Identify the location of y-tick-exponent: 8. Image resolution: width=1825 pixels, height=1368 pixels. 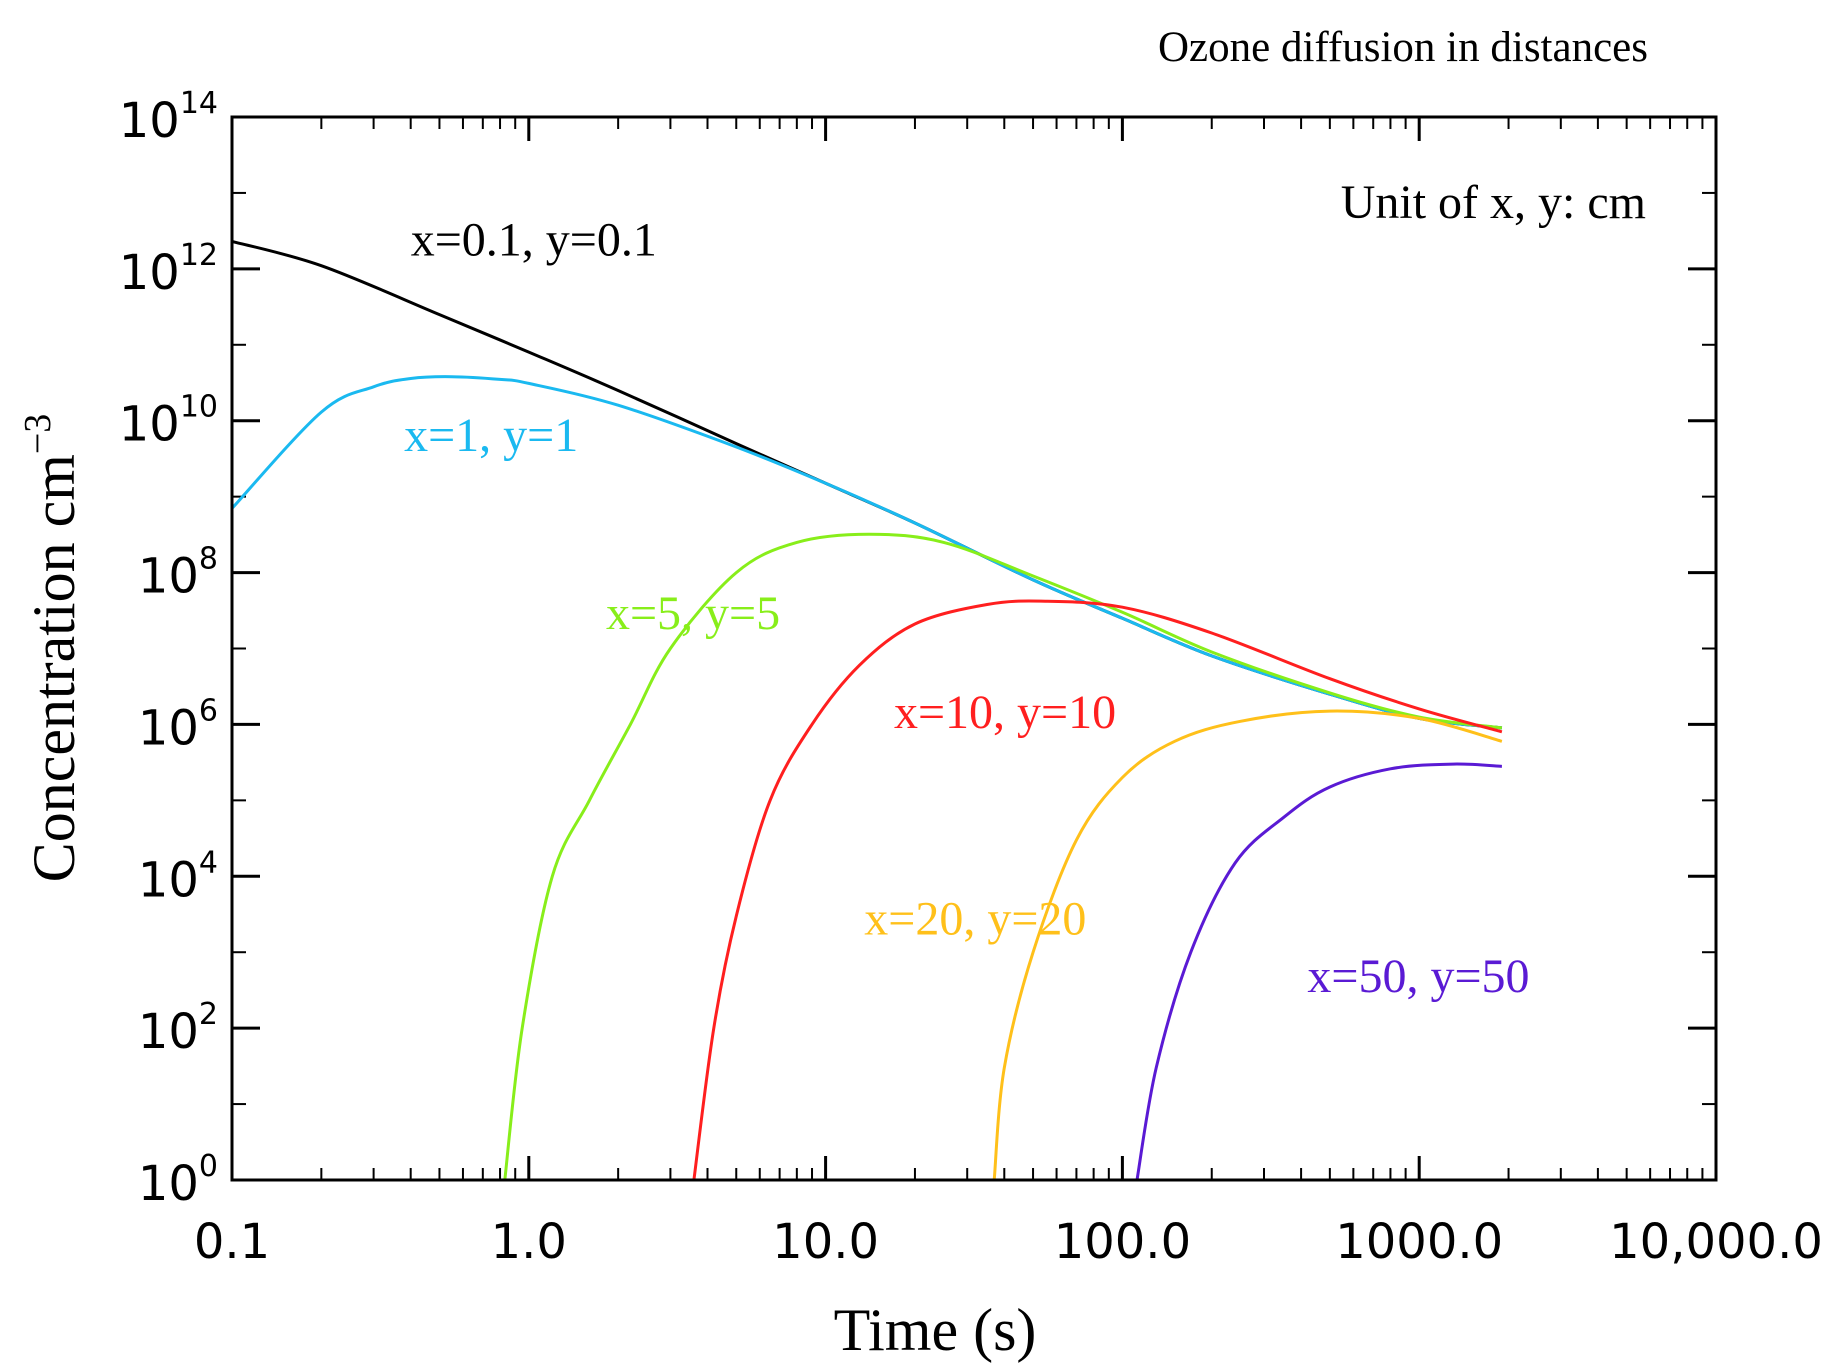
(208, 559).